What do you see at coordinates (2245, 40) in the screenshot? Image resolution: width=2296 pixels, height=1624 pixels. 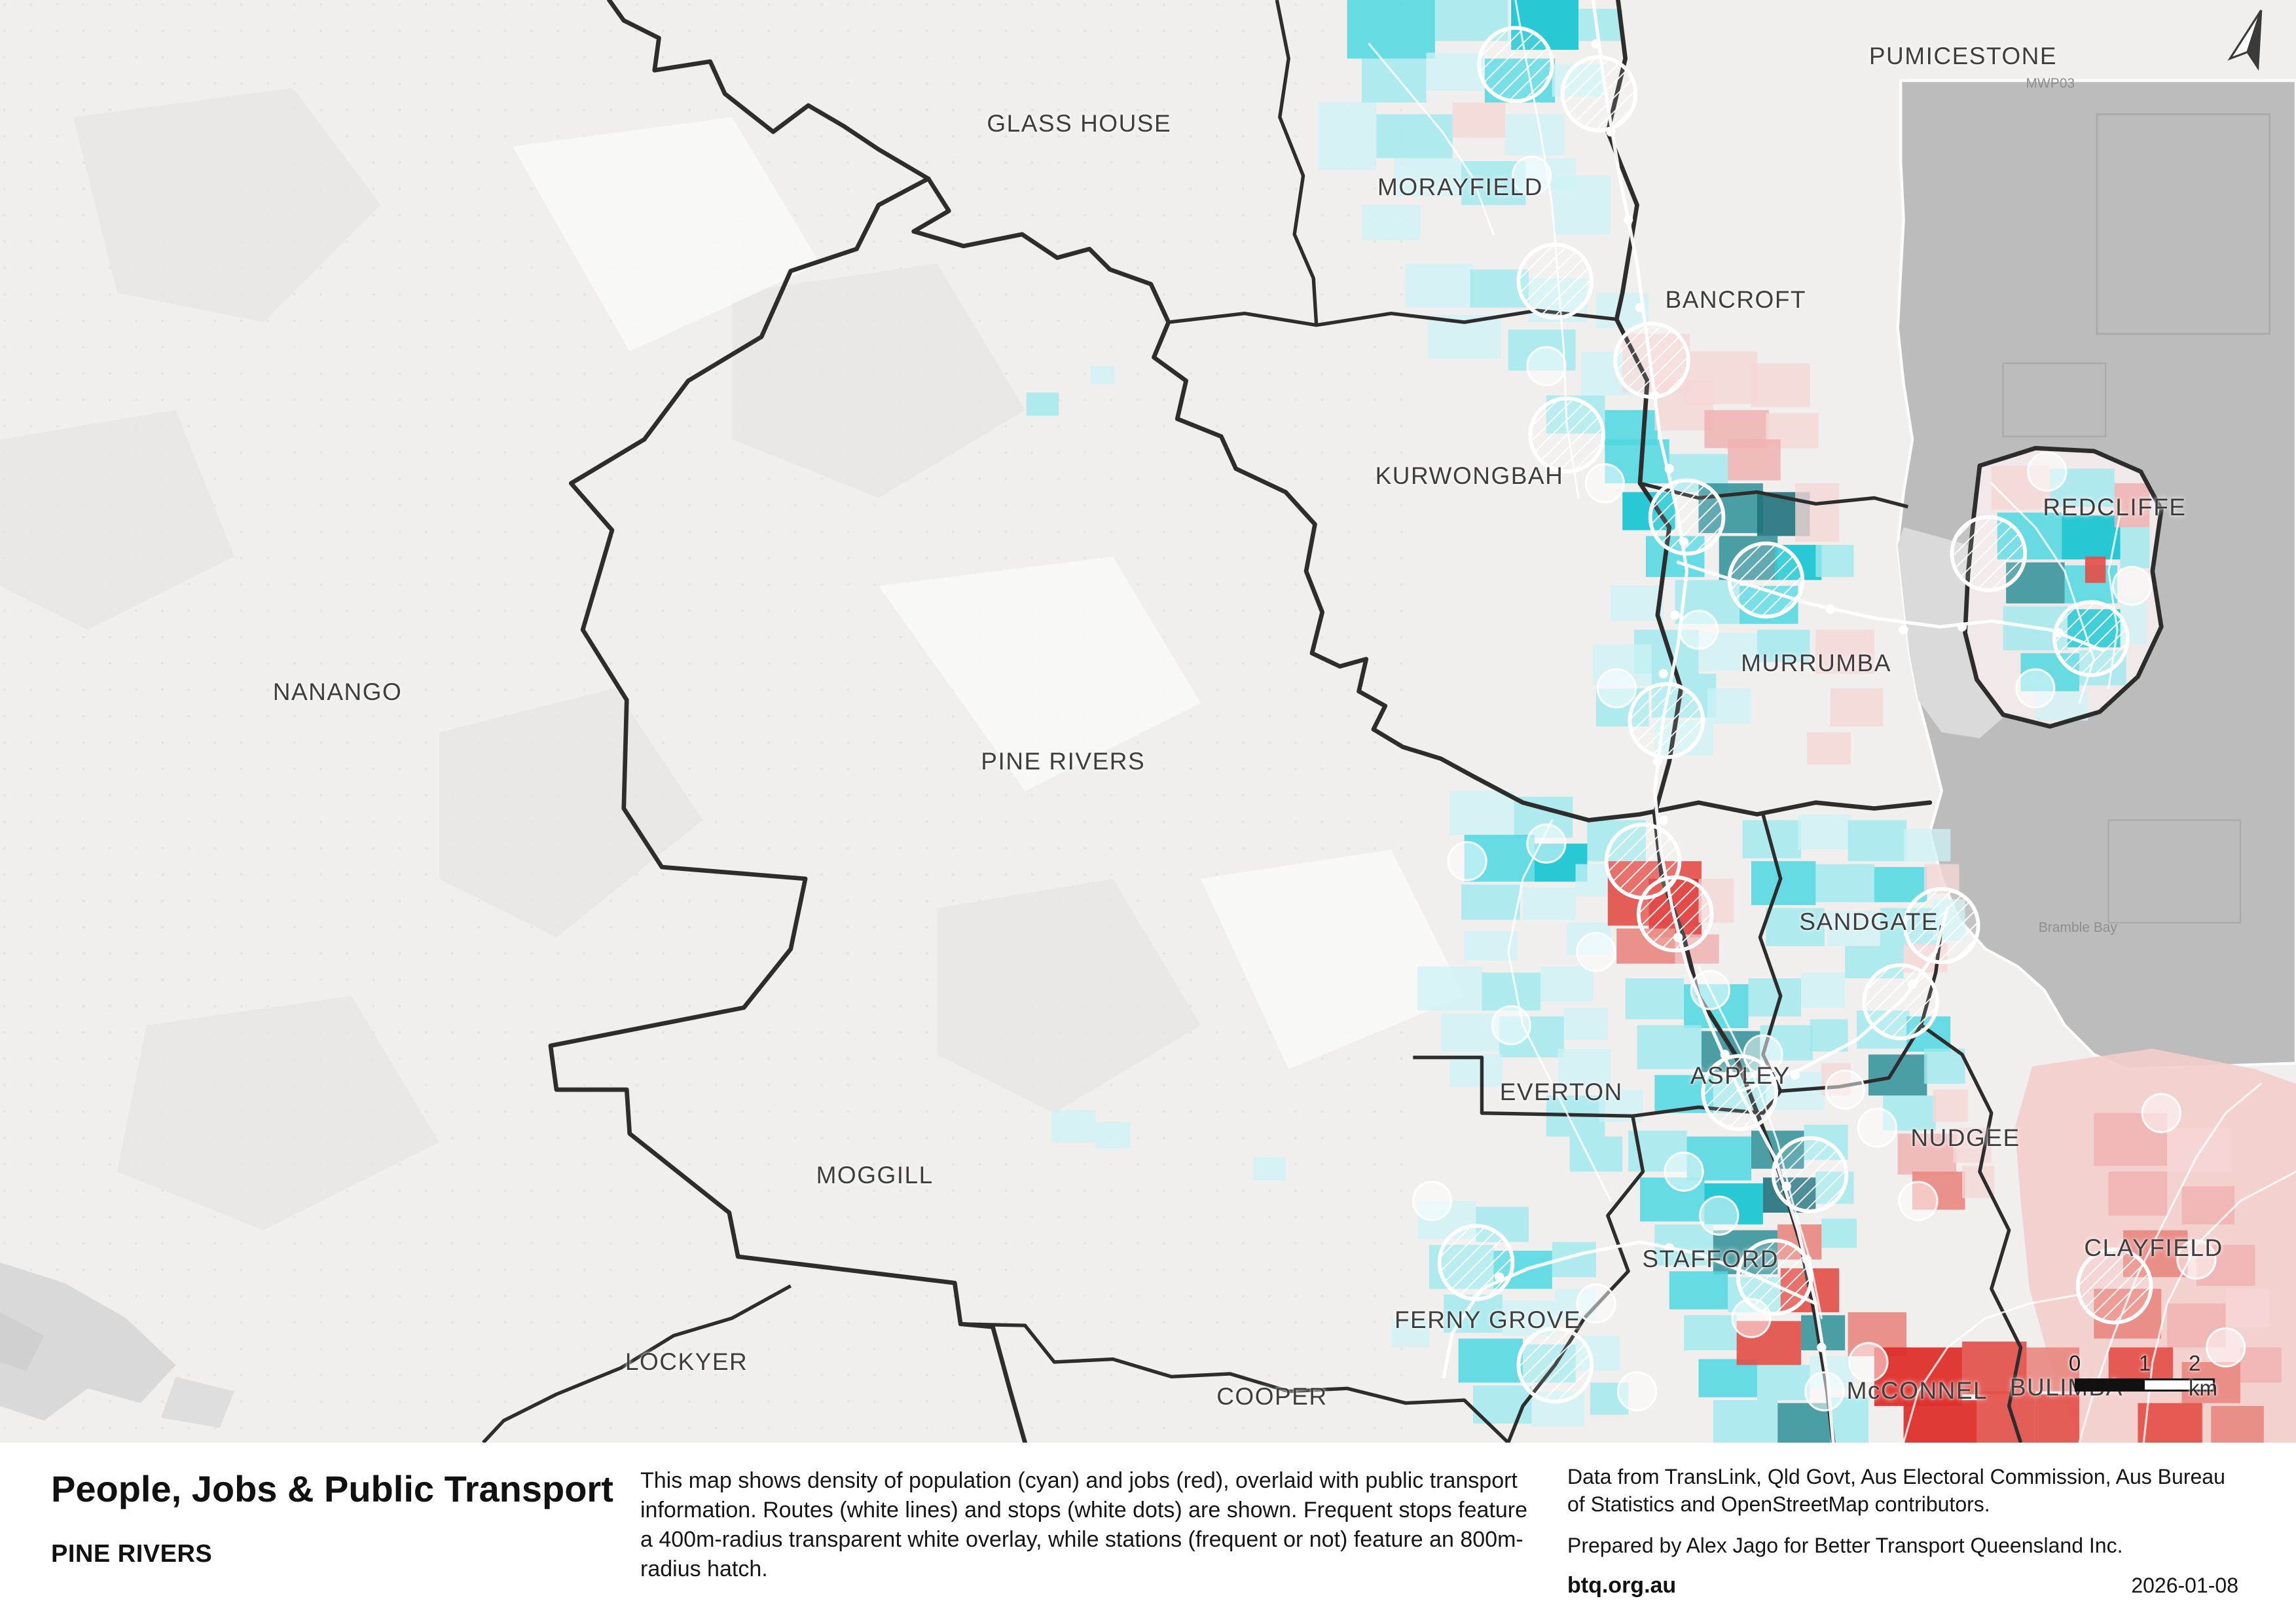 I see `north-arrow-icon` at bounding box center [2245, 40].